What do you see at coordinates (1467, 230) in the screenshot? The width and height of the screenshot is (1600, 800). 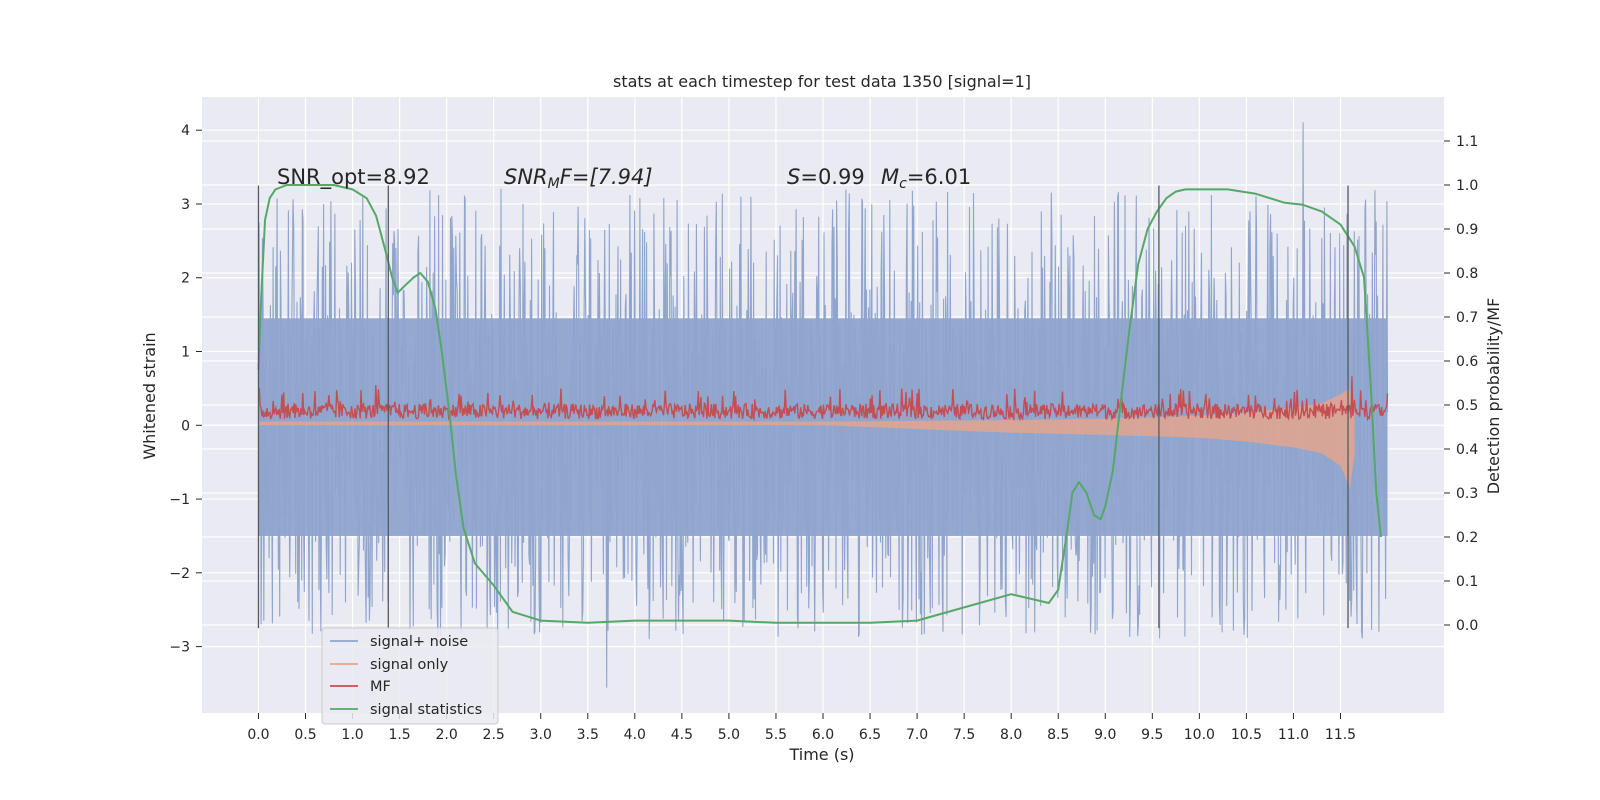 I see `y-right-tick-label: 0.9` at bounding box center [1467, 230].